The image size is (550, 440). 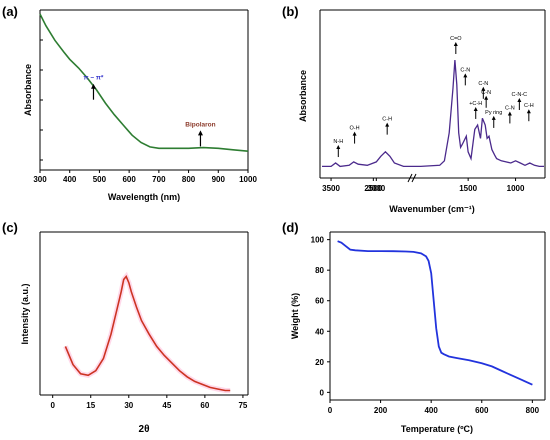 I want to click on spectrum-a-x-tick-label-4: 700, so click(x=159, y=179).